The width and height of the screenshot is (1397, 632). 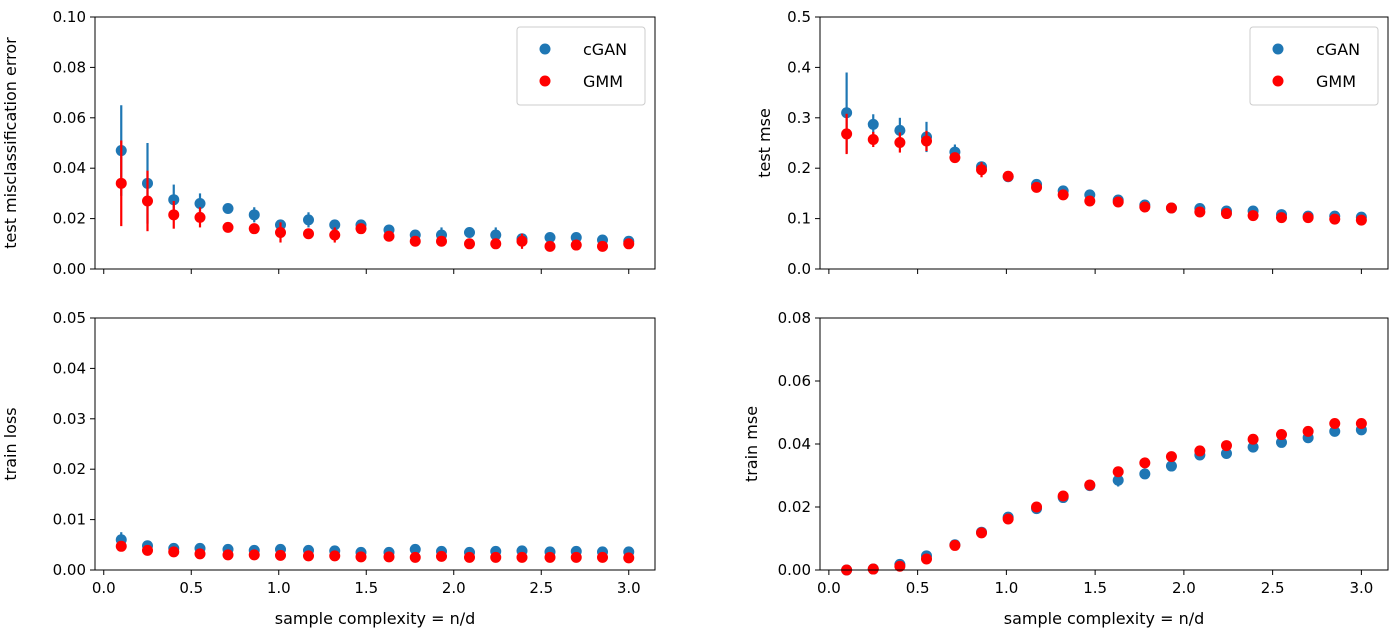 What do you see at coordinates (69, 168) in the screenshot?
I see `ytick-label: 0.04` at bounding box center [69, 168].